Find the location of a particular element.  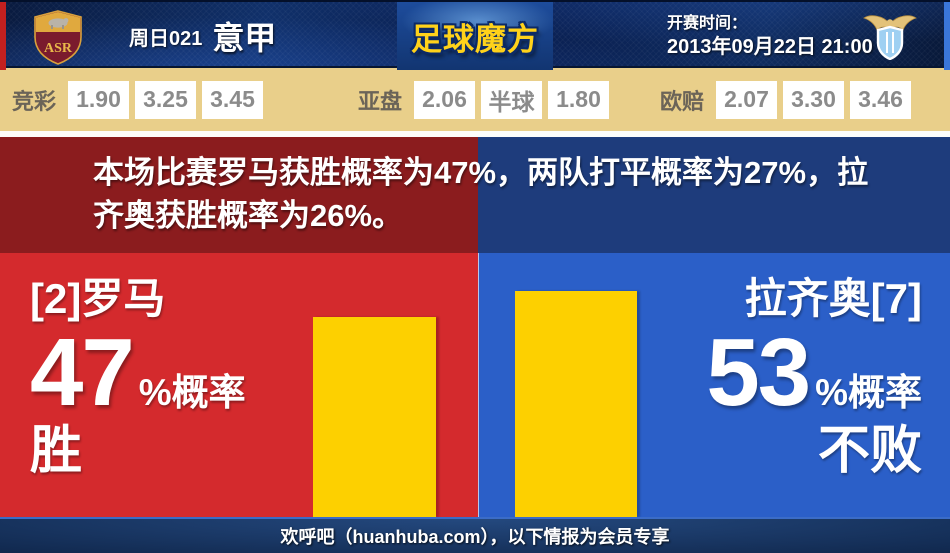

probability-summary-text: 本场比赛罗马获胜概率为47%，两队打平概率为27%，拉 齐奥获胜概率为26%。 is located at coordinates (480, 194).